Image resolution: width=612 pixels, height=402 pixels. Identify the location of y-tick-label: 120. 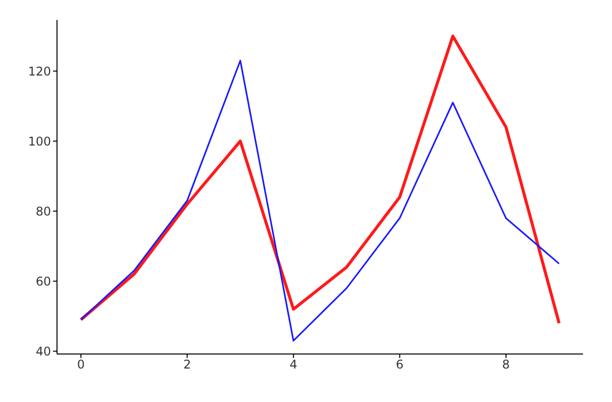
(39, 71).